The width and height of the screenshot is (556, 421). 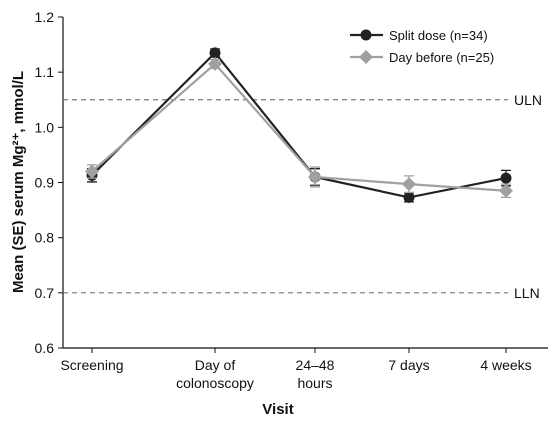 I want to click on y-tick-label: 0.9, so click(x=45, y=183).